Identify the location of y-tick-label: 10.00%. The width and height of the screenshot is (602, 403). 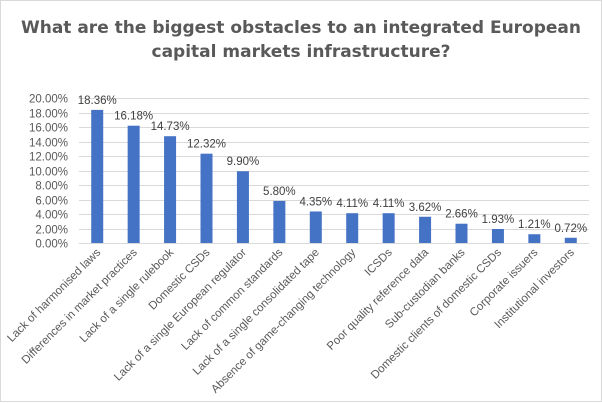
(48, 173).